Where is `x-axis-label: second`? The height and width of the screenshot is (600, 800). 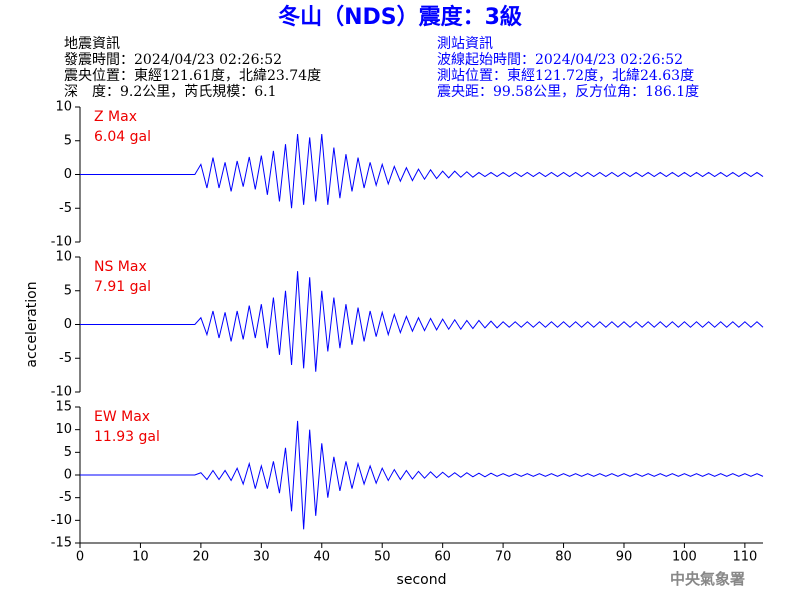 x-axis-label: second is located at coordinates (422, 580).